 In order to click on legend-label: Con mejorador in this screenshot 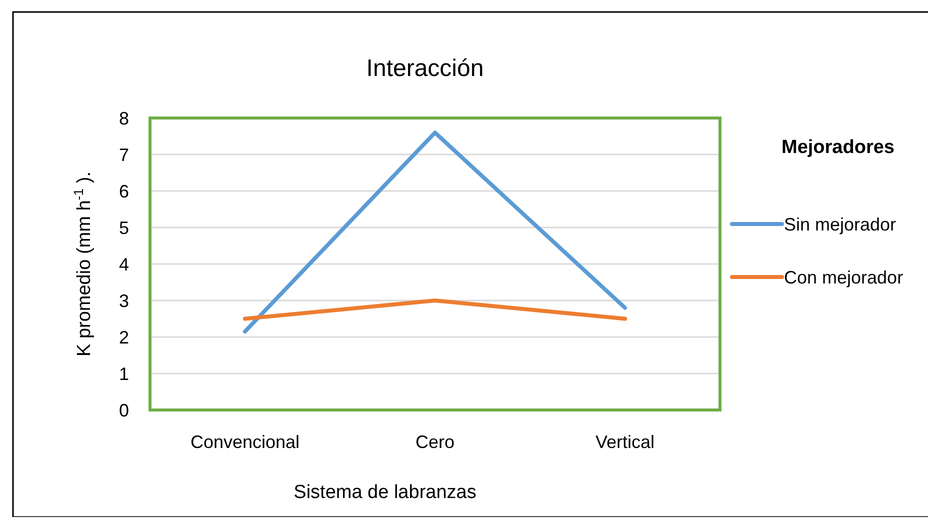, I will do `click(844, 277)`.